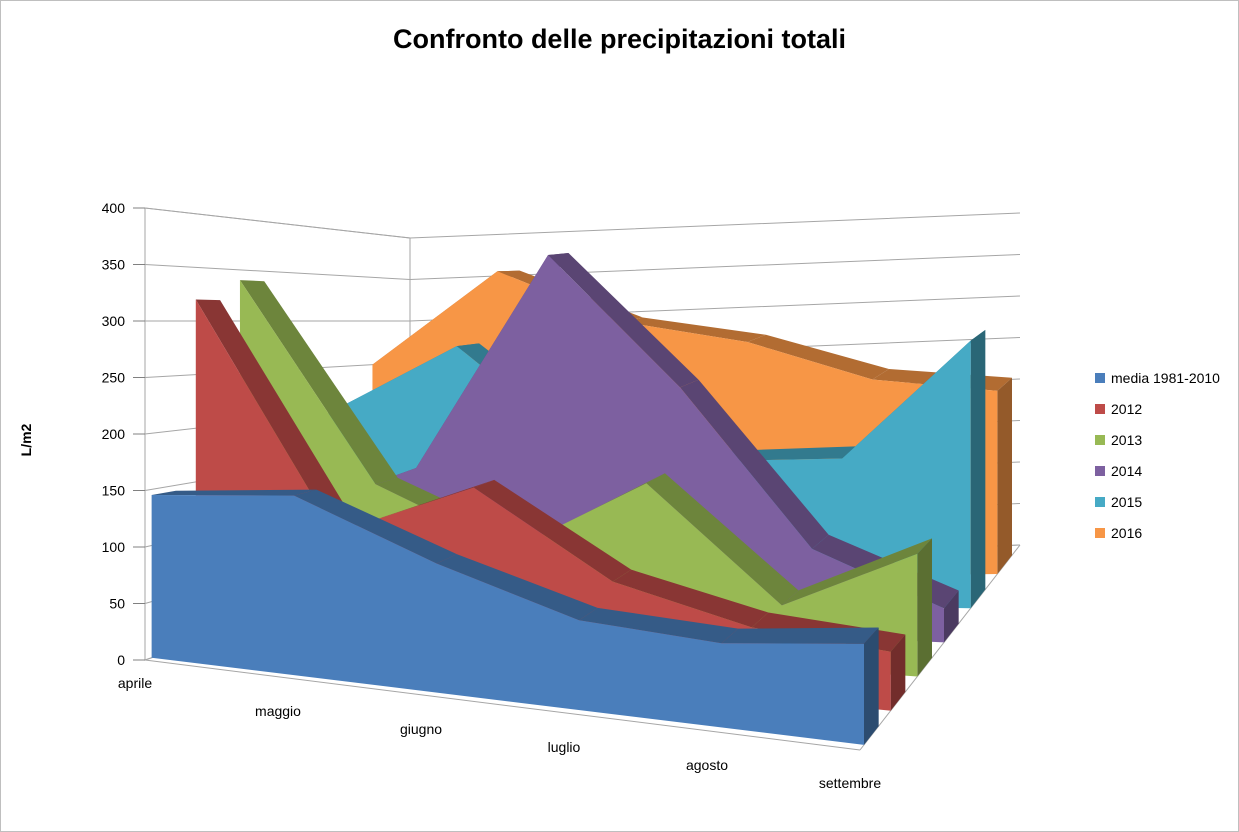  Describe the element at coordinates (1127, 470) in the screenshot. I see `legend-label: 2014` at that location.